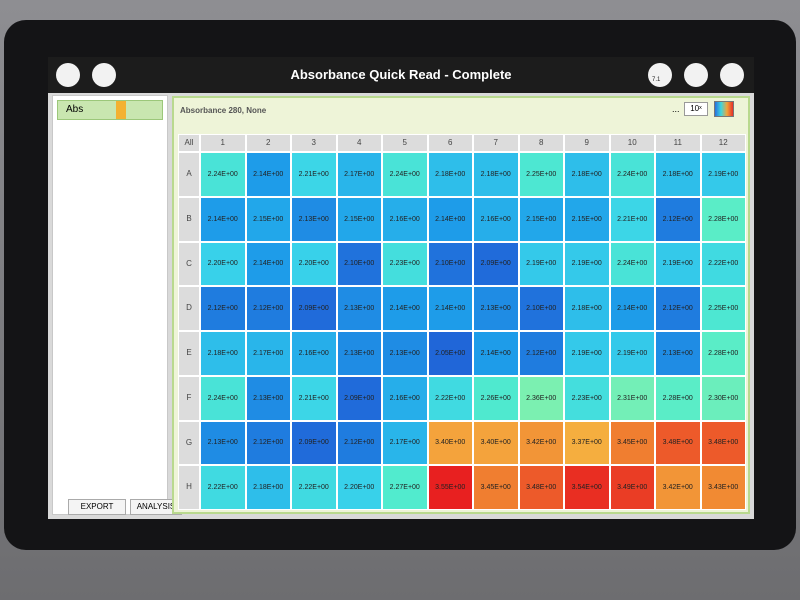 The height and width of the screenshot is (600, 800). Describe the element at coordinates (314, 143) in the screenshot. I see `column-header: 3` at that location.